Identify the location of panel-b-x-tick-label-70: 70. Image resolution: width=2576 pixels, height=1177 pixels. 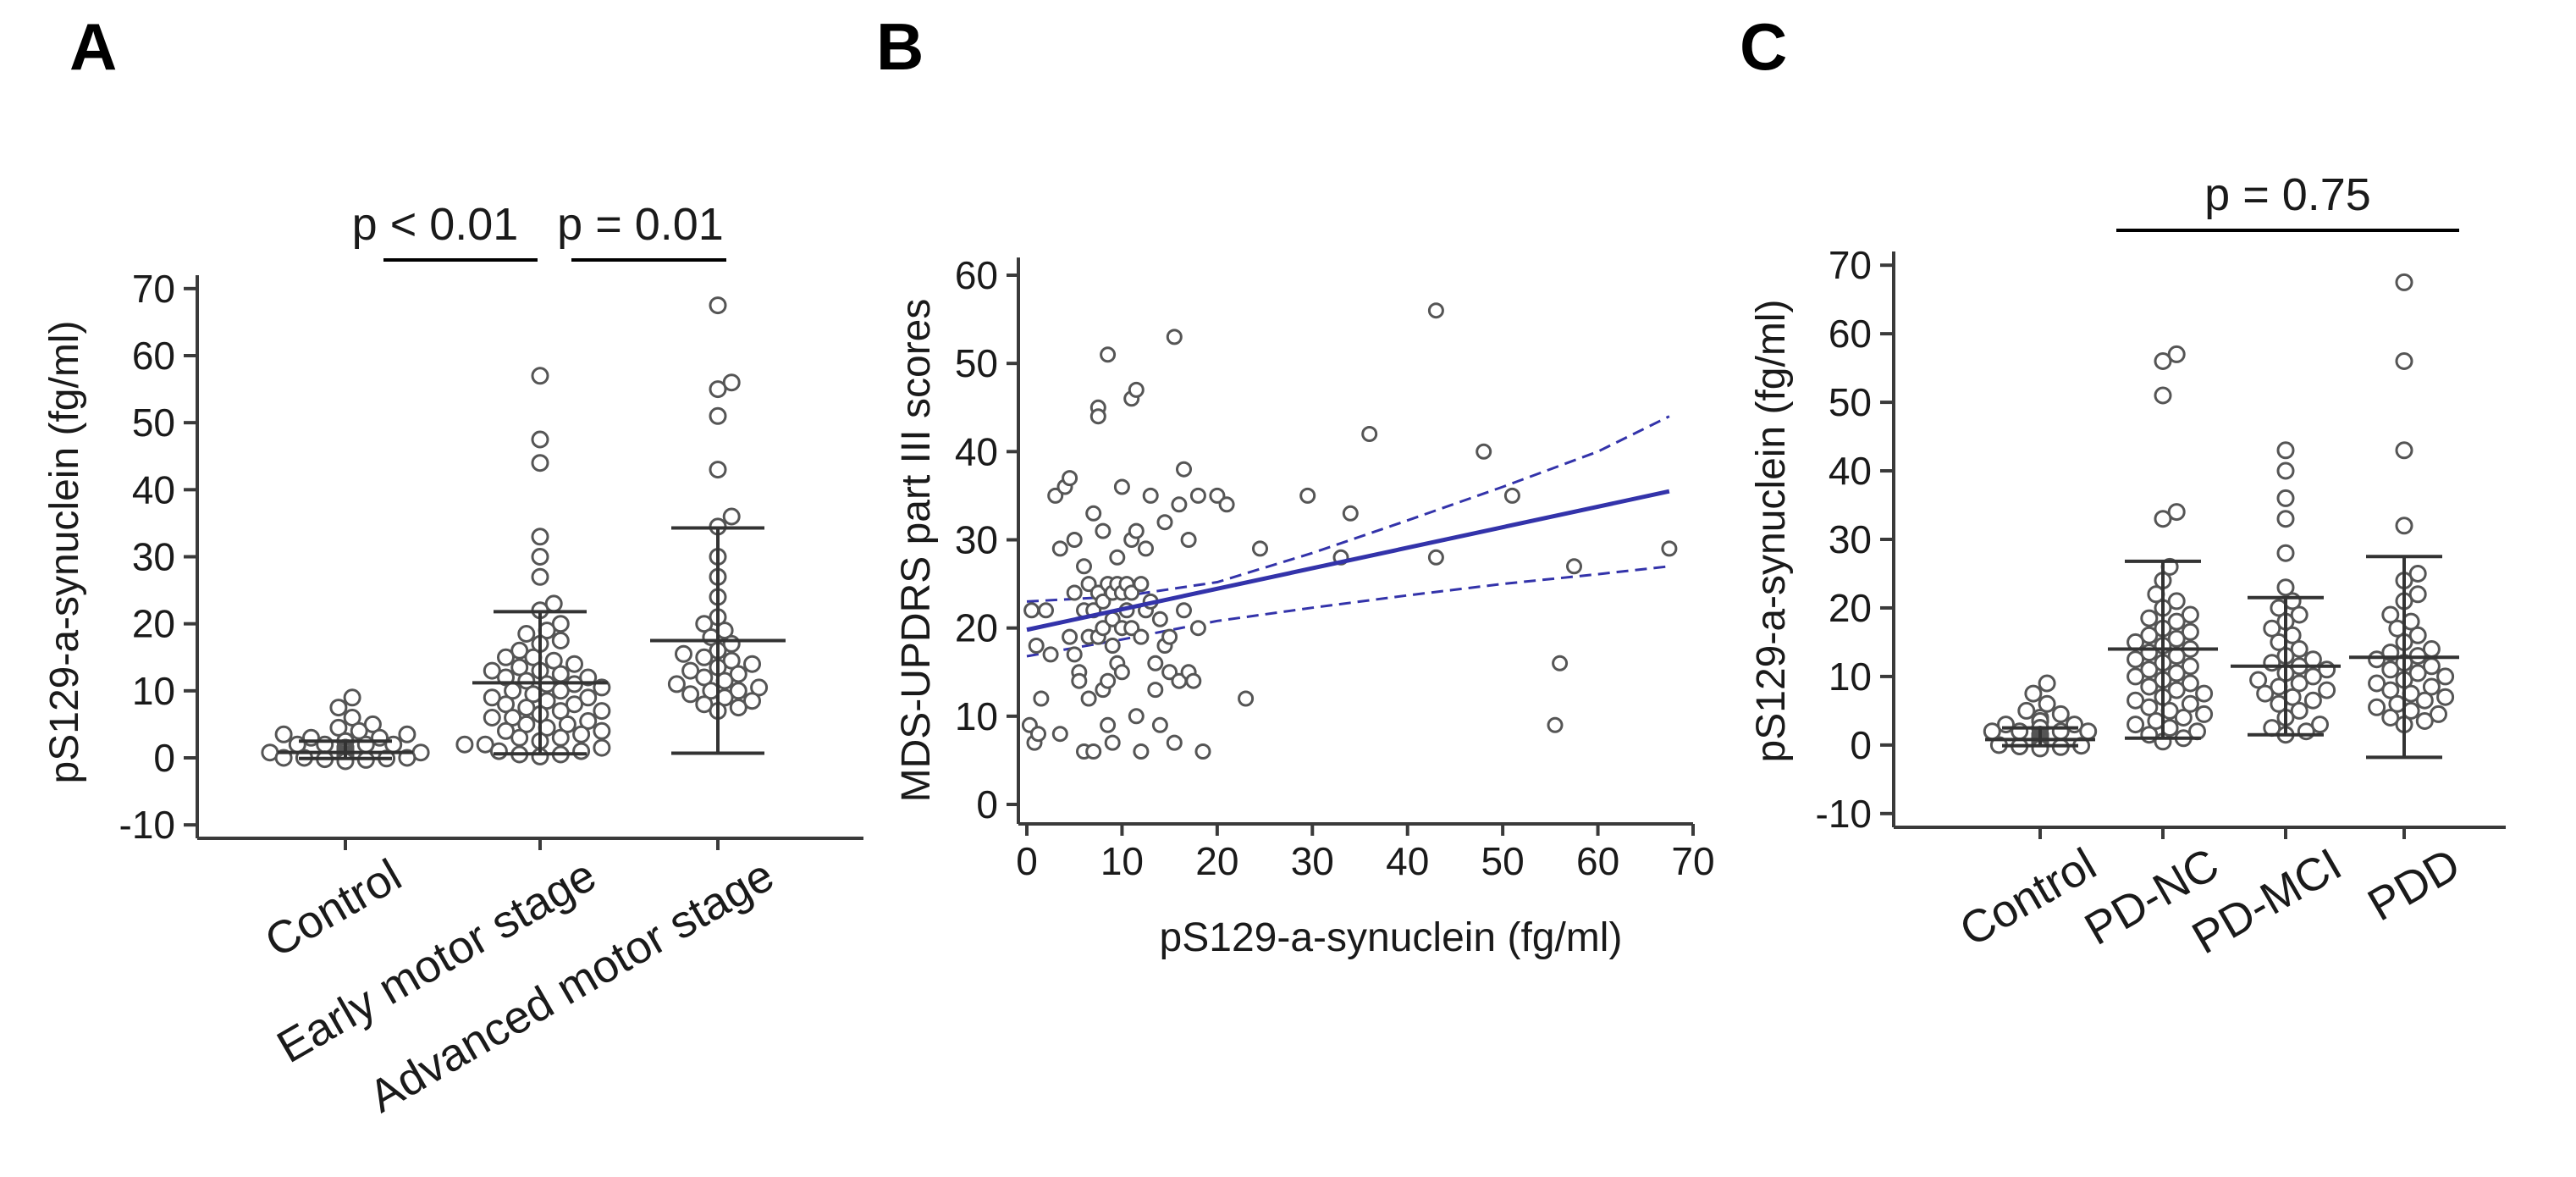
(1692, 861).